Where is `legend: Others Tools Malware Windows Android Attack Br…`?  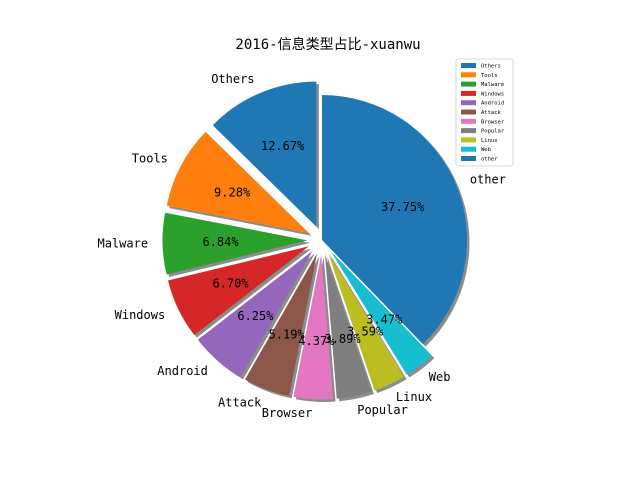
legend: Others Tools Malware Windows Android Attack Br… is located at coordinates (484, 112).